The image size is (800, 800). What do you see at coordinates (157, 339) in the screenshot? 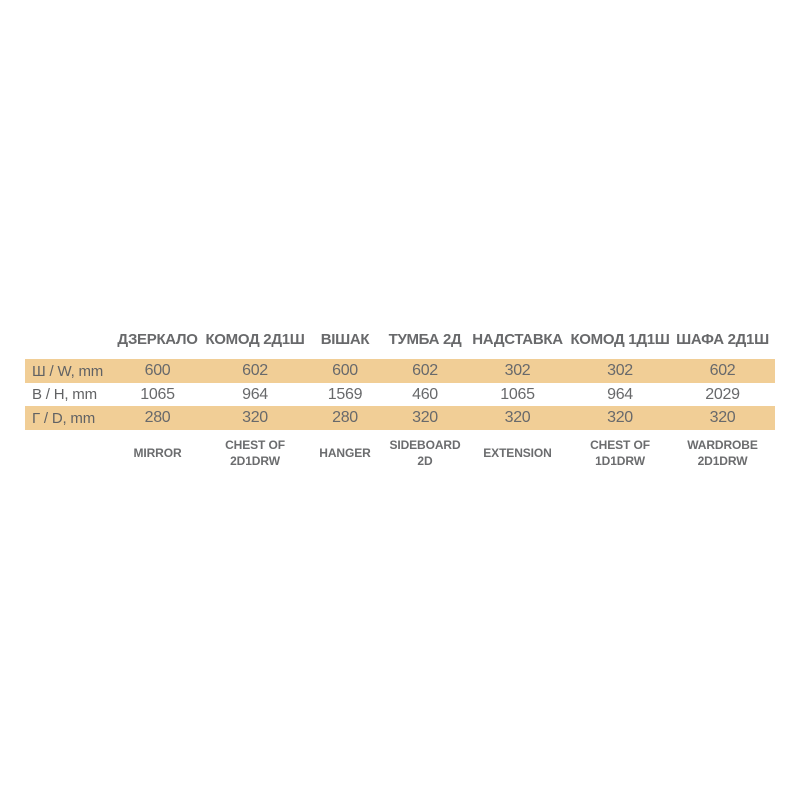
I see `column-header-ua: ДЗЕРКАЛО` at bounding box center [157, 339].